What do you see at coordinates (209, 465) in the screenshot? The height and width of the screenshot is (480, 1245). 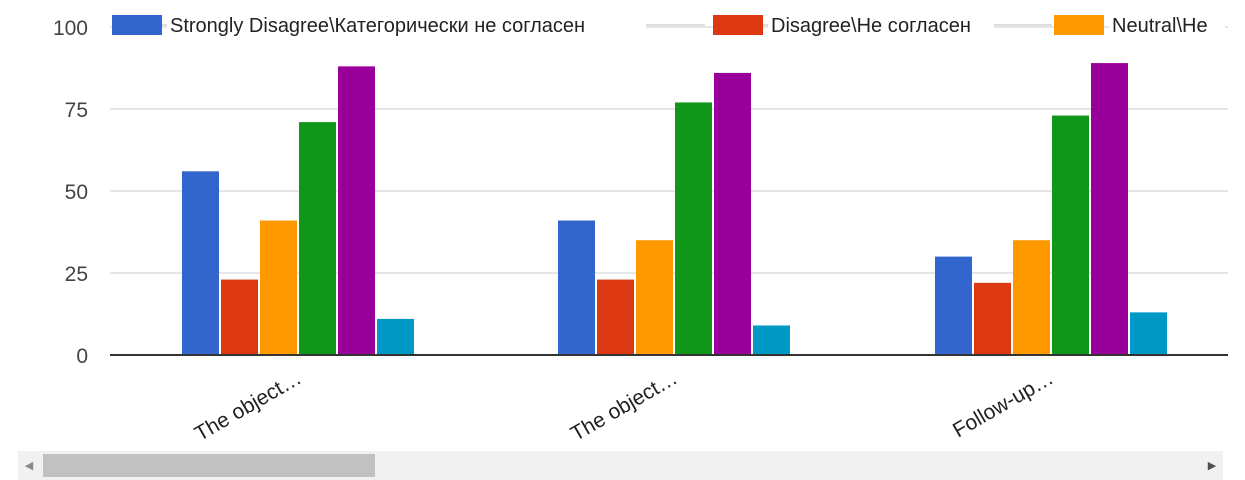 I see `scrollbar-thumb` at bounding box center [209, 465].